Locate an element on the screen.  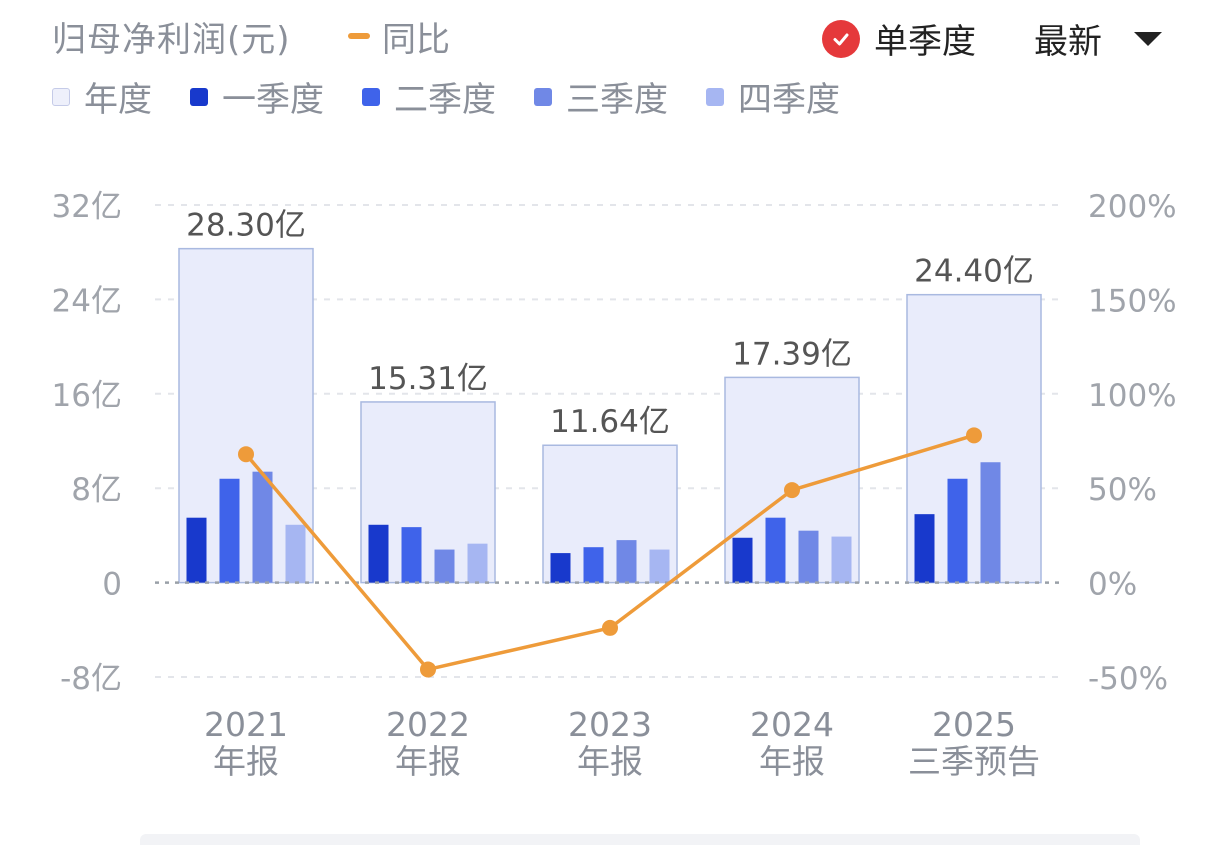
yoy-legend-marker is located at coordinates (359, 36).